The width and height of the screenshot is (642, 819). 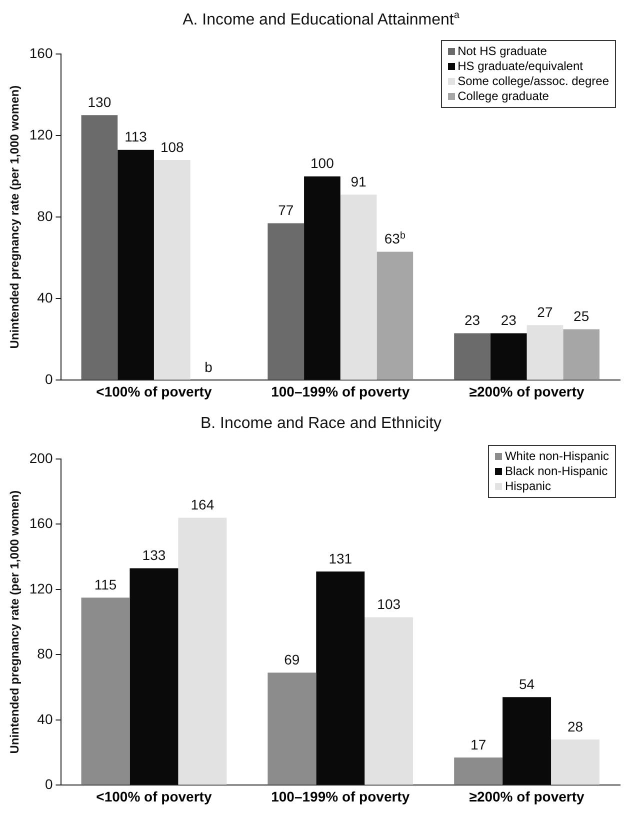 What do you see at coordinates (321, 19) in the screenshot?
I see `chart-title: A. Income and Educational Attainment$^{a}$` at bounding box center [321, 19].